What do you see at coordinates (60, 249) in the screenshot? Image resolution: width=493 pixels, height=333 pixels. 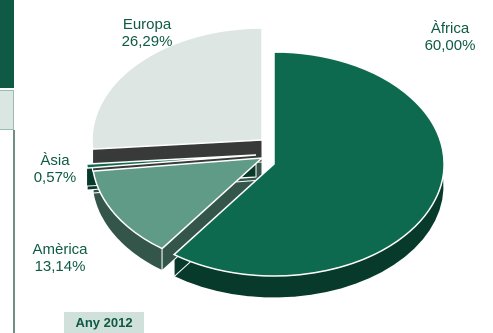 I see `slice-name-america: Amèrica` at bounding box center [60, 249].